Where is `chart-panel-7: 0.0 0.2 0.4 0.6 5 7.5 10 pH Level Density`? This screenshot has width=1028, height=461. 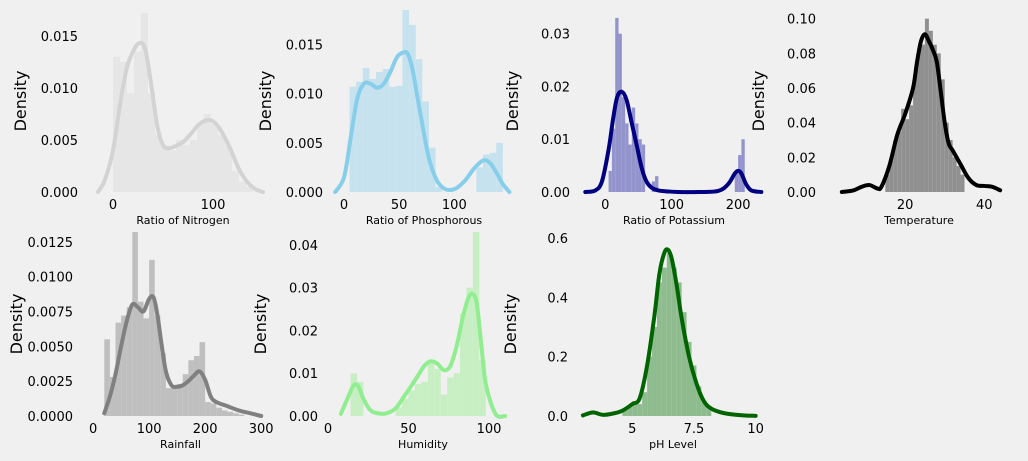 chart-panel-7: 0.0 0.2 0.4 0.6 5 7.5 10 pH Level Density is located at coordinates (632, 341).